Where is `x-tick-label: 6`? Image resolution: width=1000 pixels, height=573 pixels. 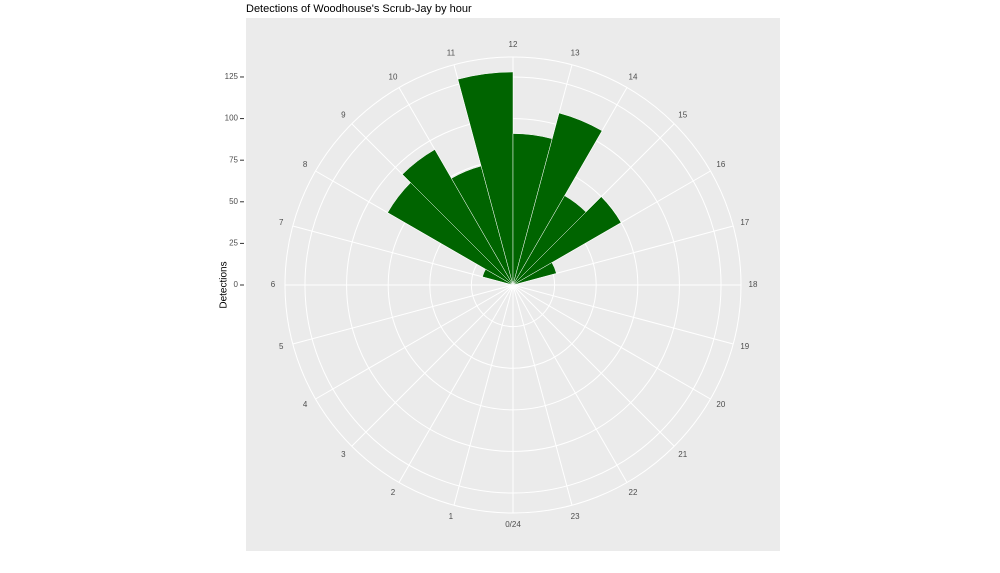 x-tick-label: 6 is located at coordinates (273, 284).